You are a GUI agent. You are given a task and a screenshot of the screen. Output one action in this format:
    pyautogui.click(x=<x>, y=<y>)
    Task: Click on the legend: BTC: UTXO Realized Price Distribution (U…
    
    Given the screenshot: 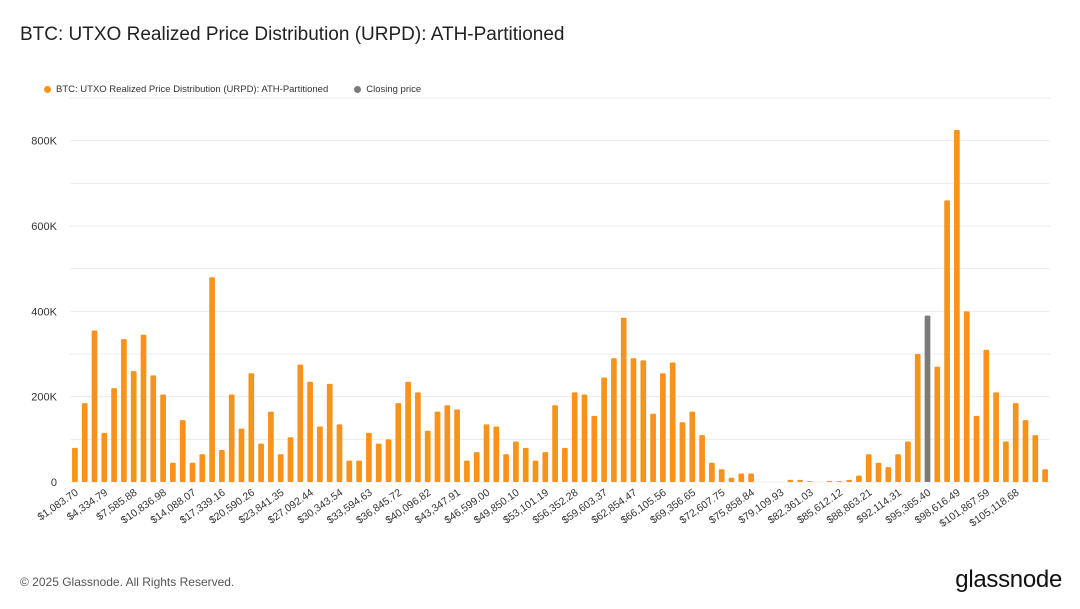 What is the action you would take?
    pyautogui.click(x=245, y=89)
    